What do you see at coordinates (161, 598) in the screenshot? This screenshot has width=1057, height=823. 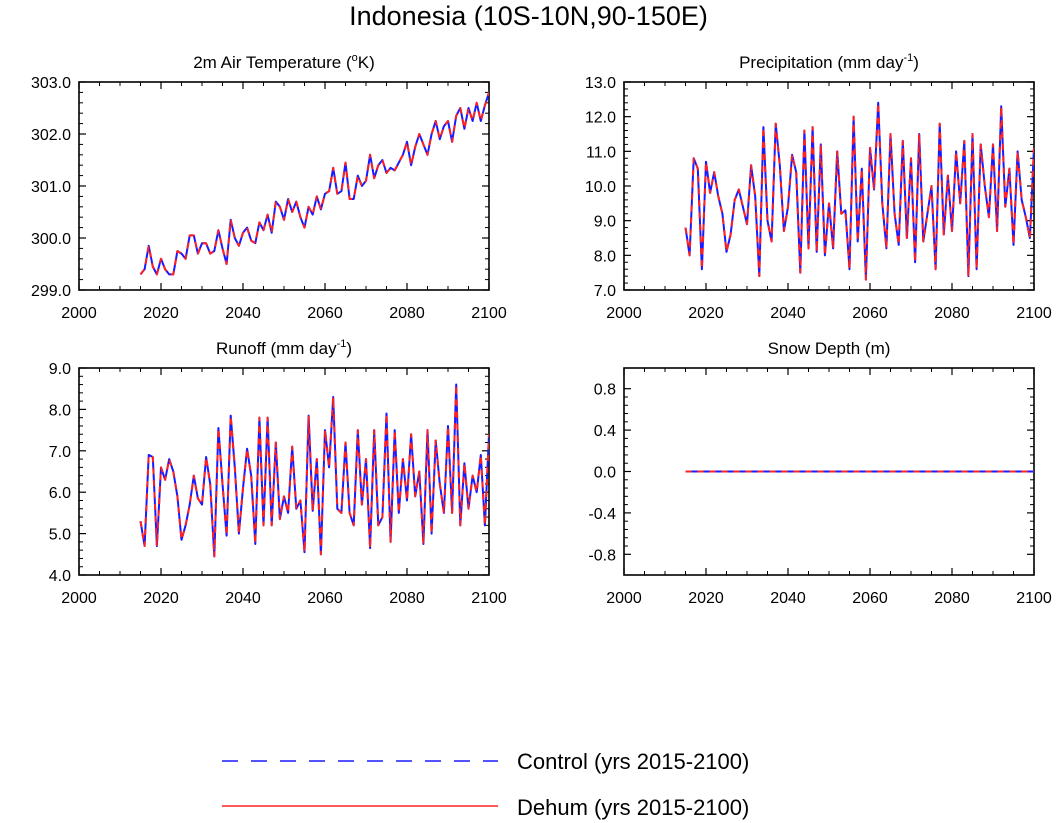 I see `runoff-xtick-label: 2020` at bounding box center [161, 598].